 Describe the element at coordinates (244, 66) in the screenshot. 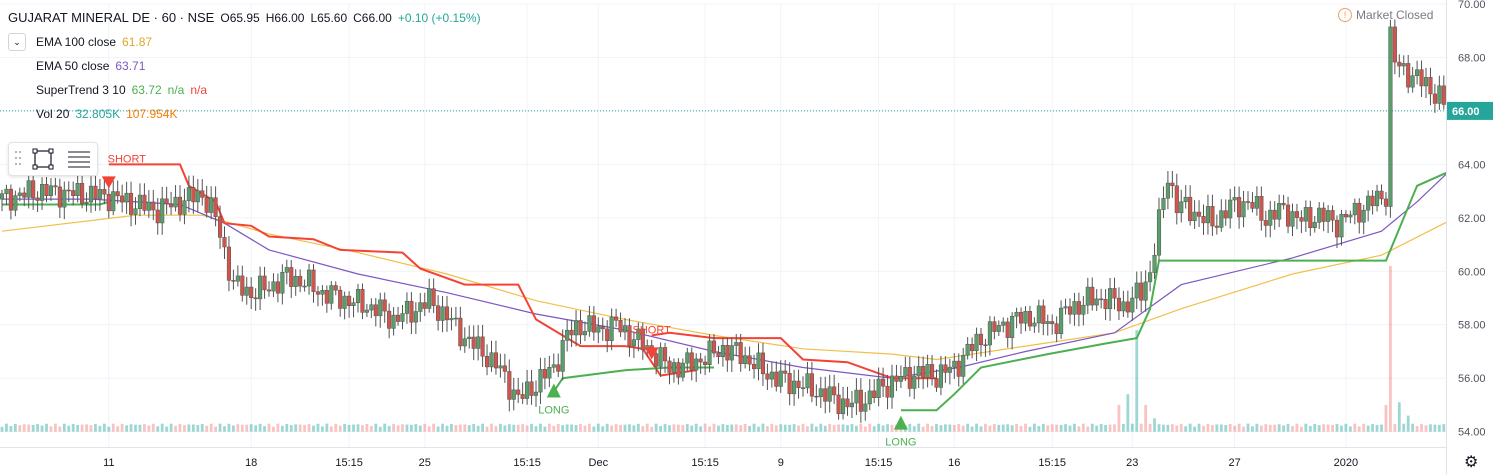

I see `ema50-row: EMA 50 close 63.71` at that location.